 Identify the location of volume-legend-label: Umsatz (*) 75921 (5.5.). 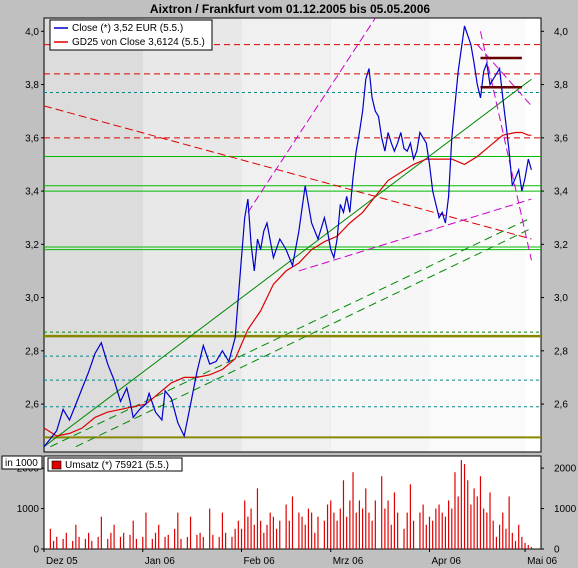
(117, 465).